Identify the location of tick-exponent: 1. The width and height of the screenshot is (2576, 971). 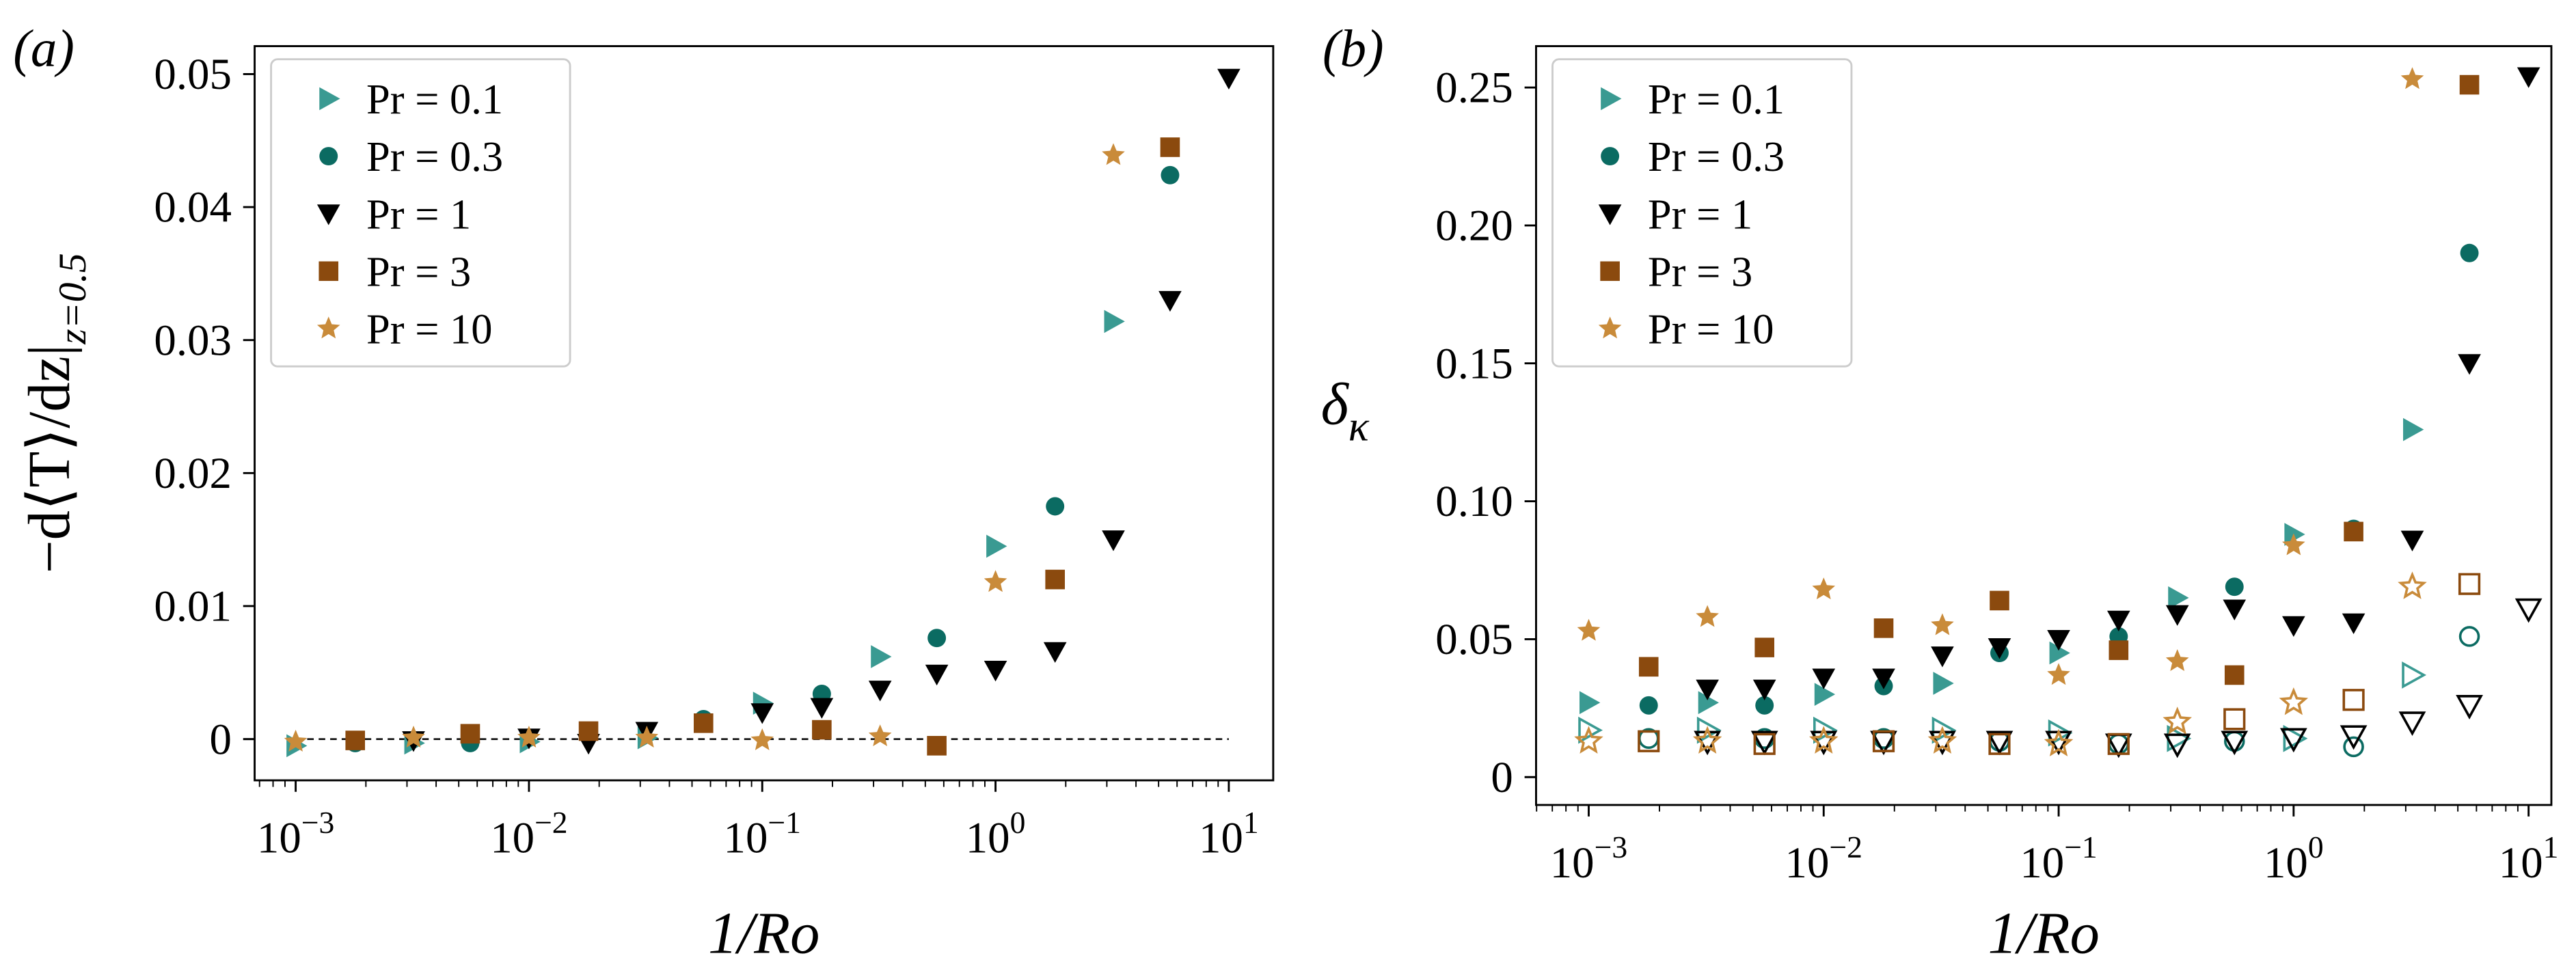
(2551, 847).